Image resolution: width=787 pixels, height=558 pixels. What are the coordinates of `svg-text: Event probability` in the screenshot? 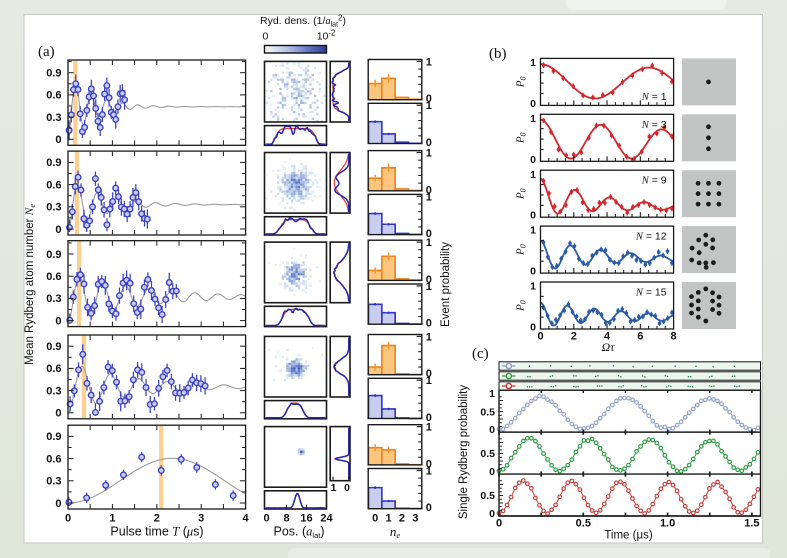 It's located at (446, 284).